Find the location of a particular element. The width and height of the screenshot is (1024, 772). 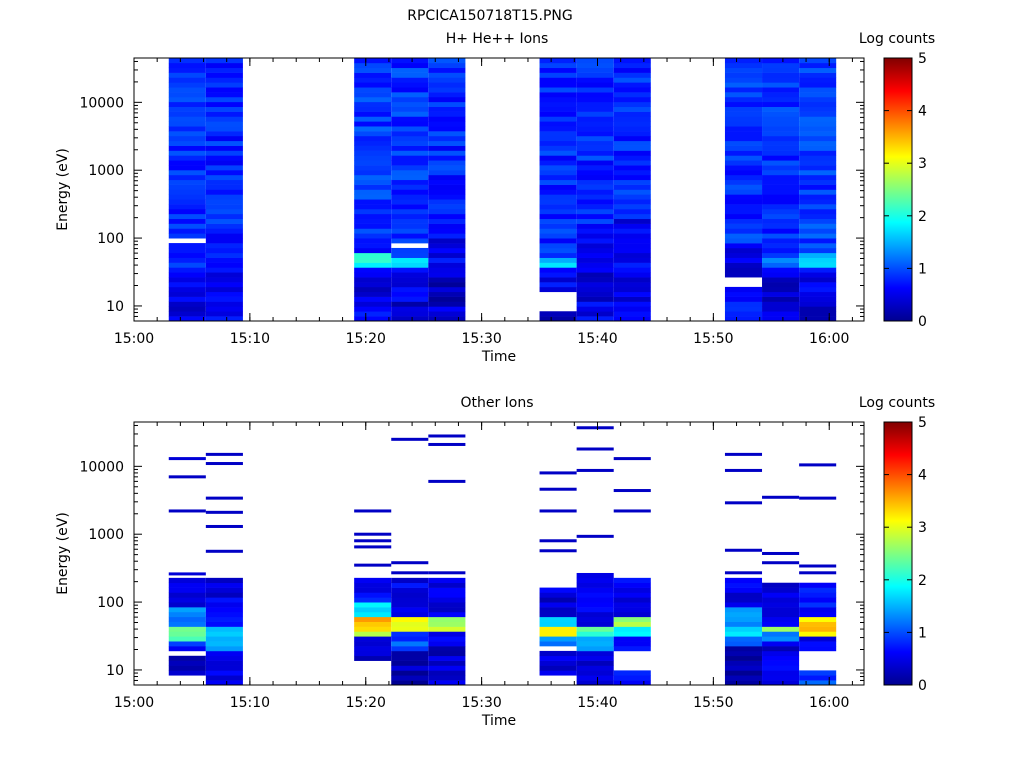

time-column is located at coordinates (187, 190).